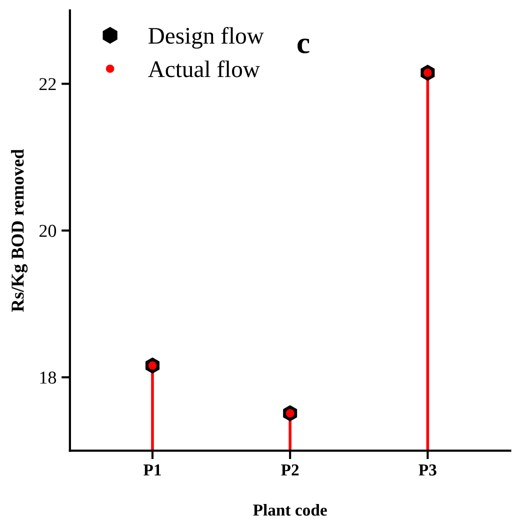 Image resolution: width=518 pixels, height=521 pixels. Describe the element at coordinates (204, 69) in the screenshot. I see `legend-label: Actual flow` at that location.